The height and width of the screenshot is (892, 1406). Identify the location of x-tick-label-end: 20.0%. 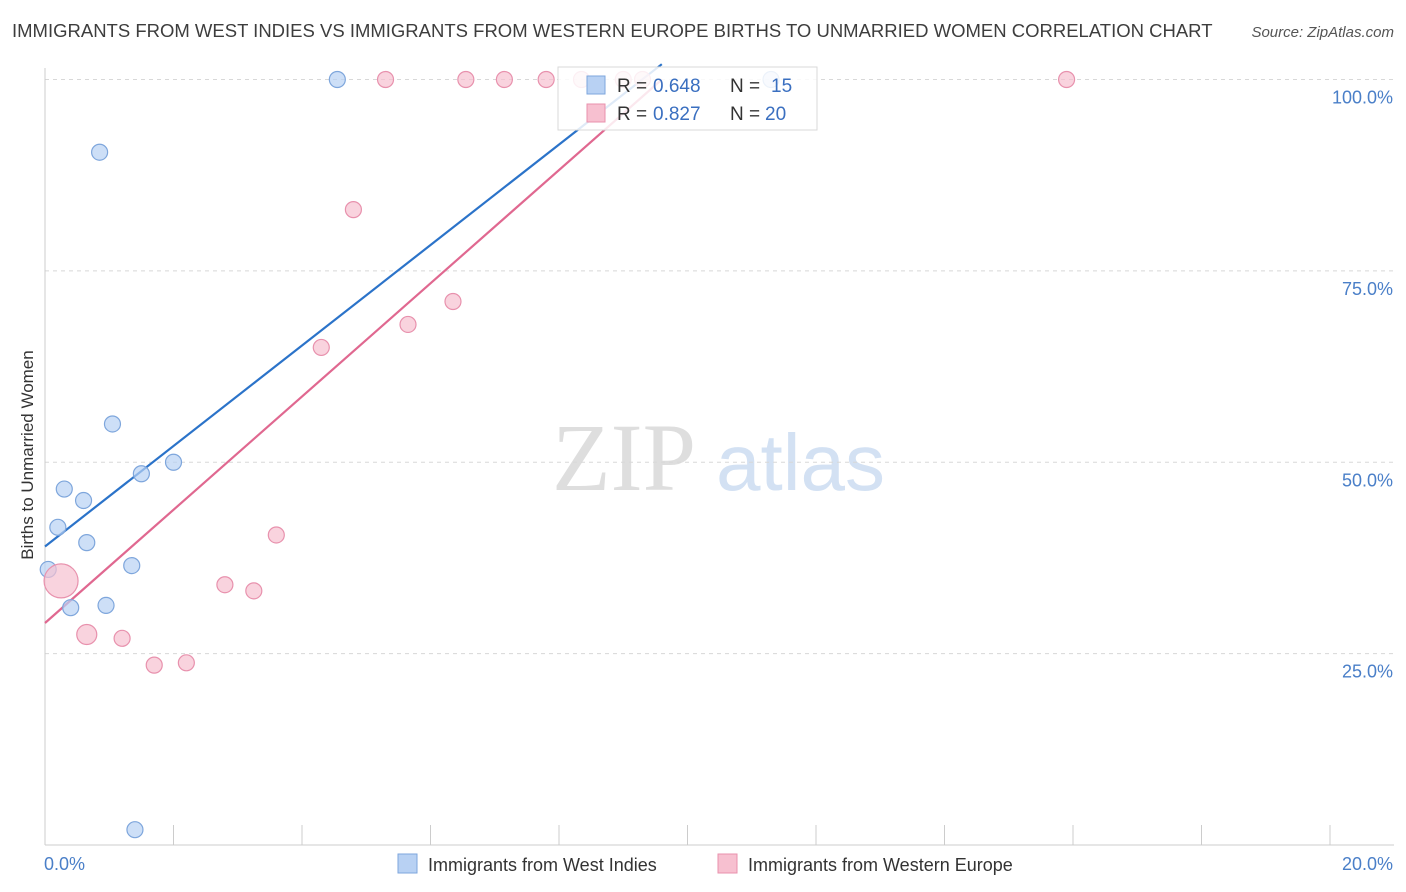
(1367, 864).